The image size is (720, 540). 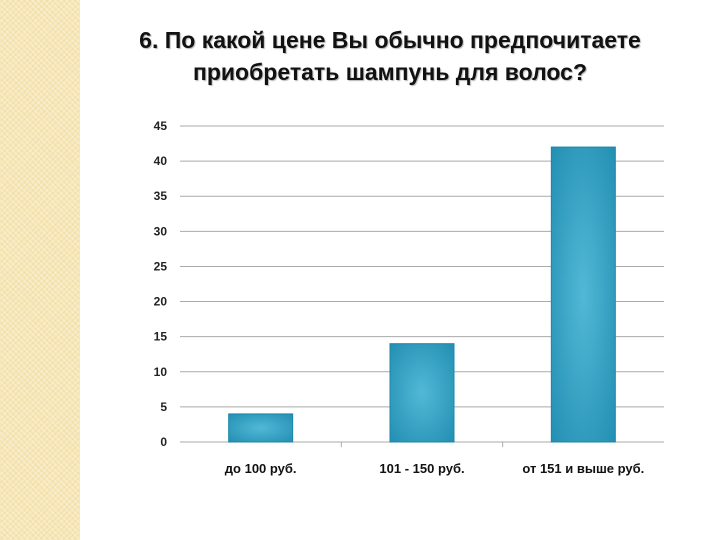 What do you see at coordinates (163, 442) in the screenshot?
I see `y-tick-label: 0` at bounding box center [163, 442].